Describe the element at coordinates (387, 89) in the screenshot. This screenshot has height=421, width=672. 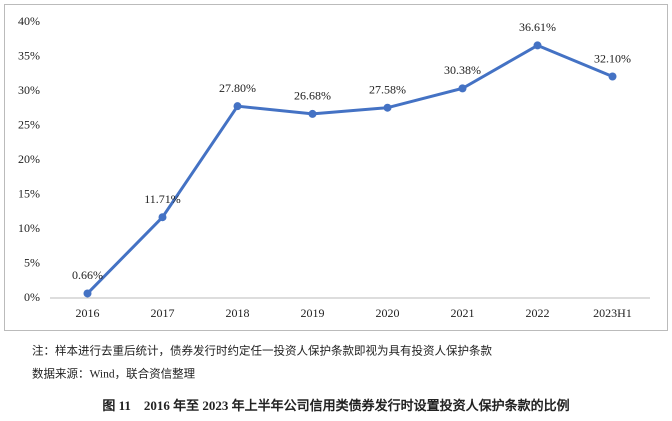
I see `value-label: 27.58%` at that location.